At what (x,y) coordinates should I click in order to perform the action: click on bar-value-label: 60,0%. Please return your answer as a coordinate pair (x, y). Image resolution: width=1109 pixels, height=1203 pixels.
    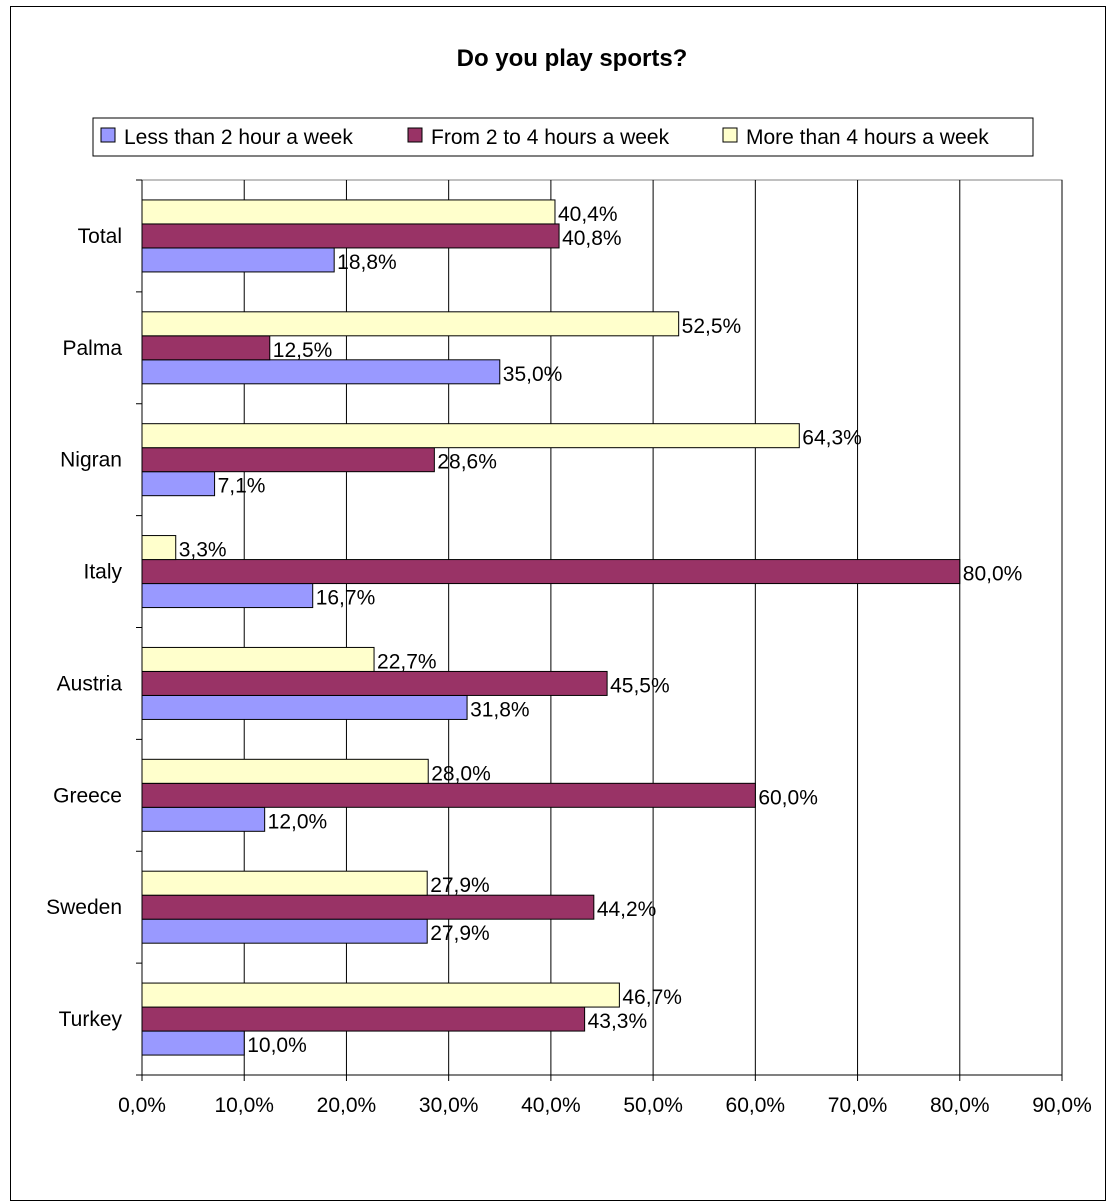
    Looking at the image, I should click on (788, 797).